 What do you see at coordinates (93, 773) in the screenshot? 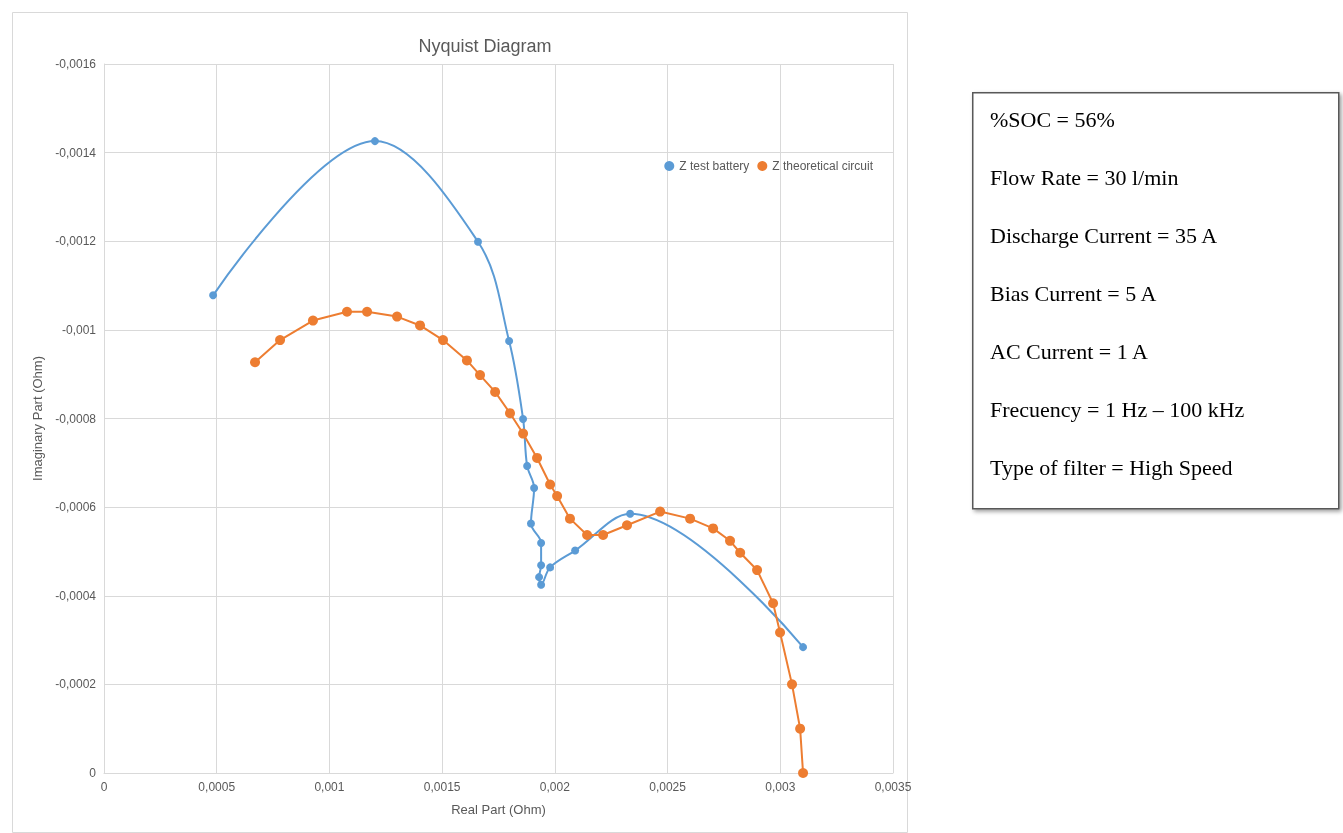
I see `y-tick-label: 0` at bounding box center [93, 773].